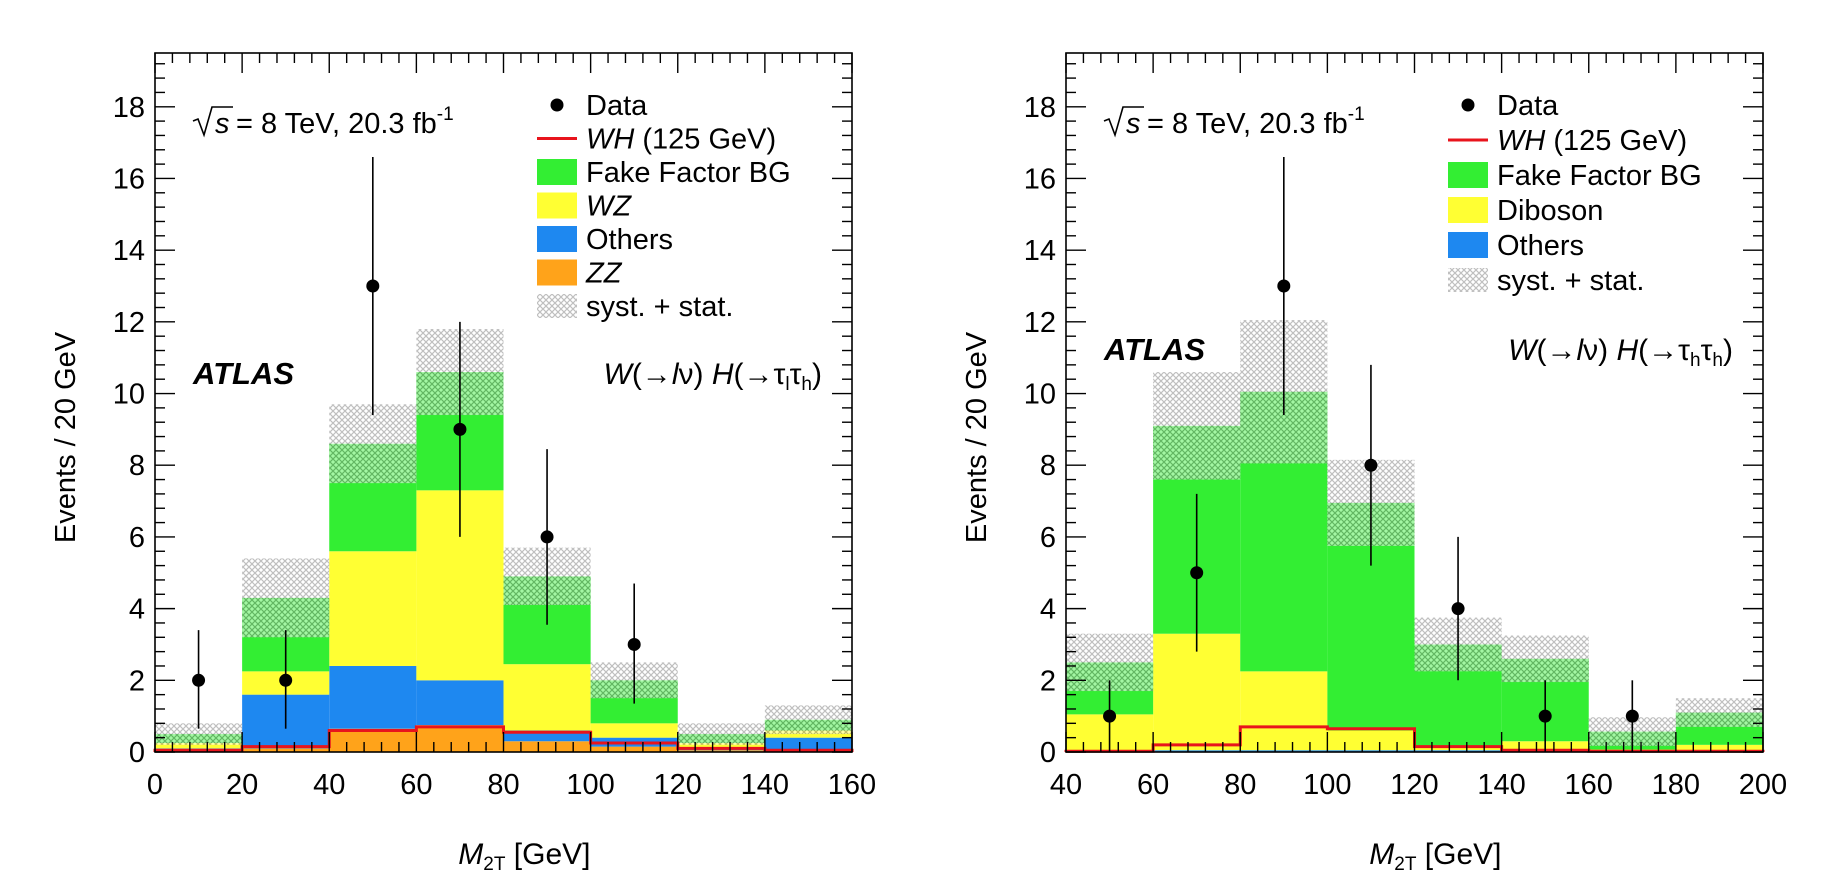  I want to click on channel-arrow-tau: (→τ, so click(759, 374).